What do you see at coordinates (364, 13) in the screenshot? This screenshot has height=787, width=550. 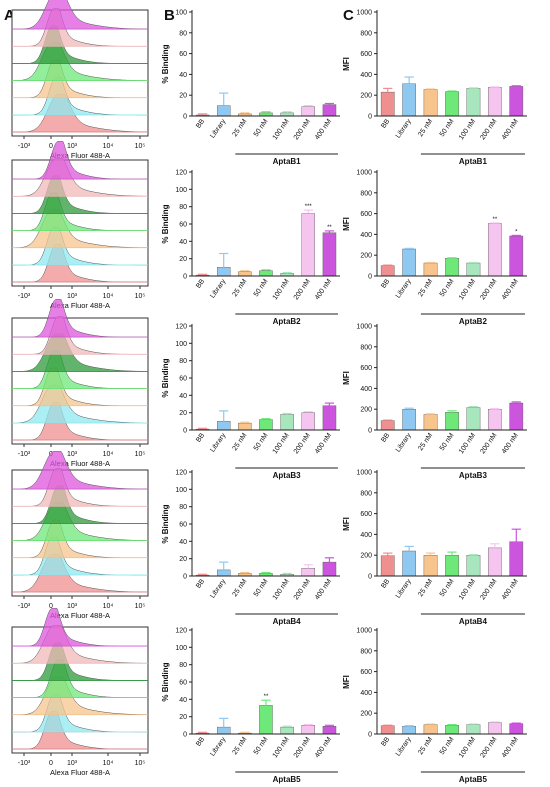 I see `y-tick-label: 1000` at bounding box center [364, 13].